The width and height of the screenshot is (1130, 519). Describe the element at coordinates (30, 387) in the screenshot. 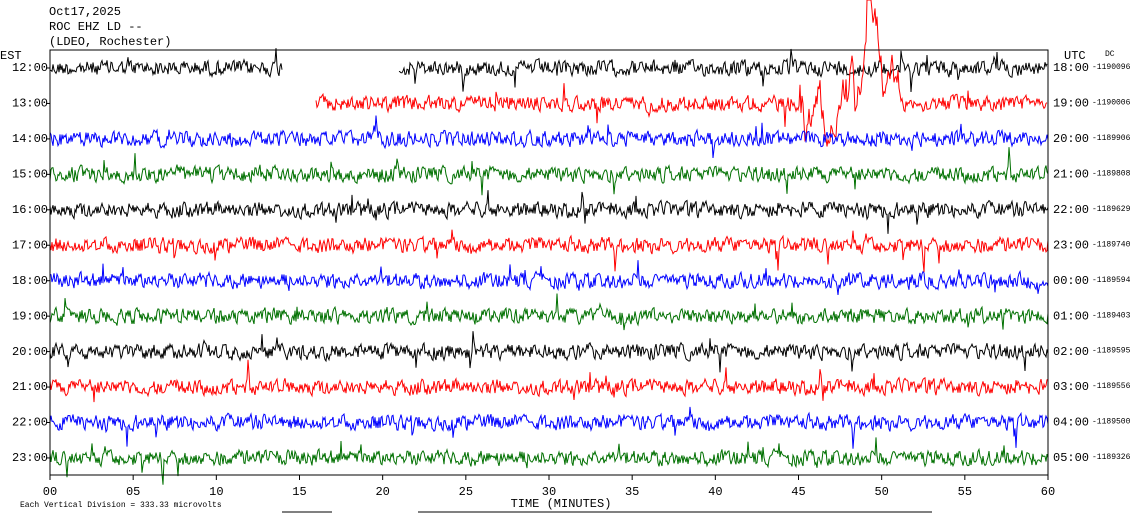

I see `row-label-left: 21:00` at that location.